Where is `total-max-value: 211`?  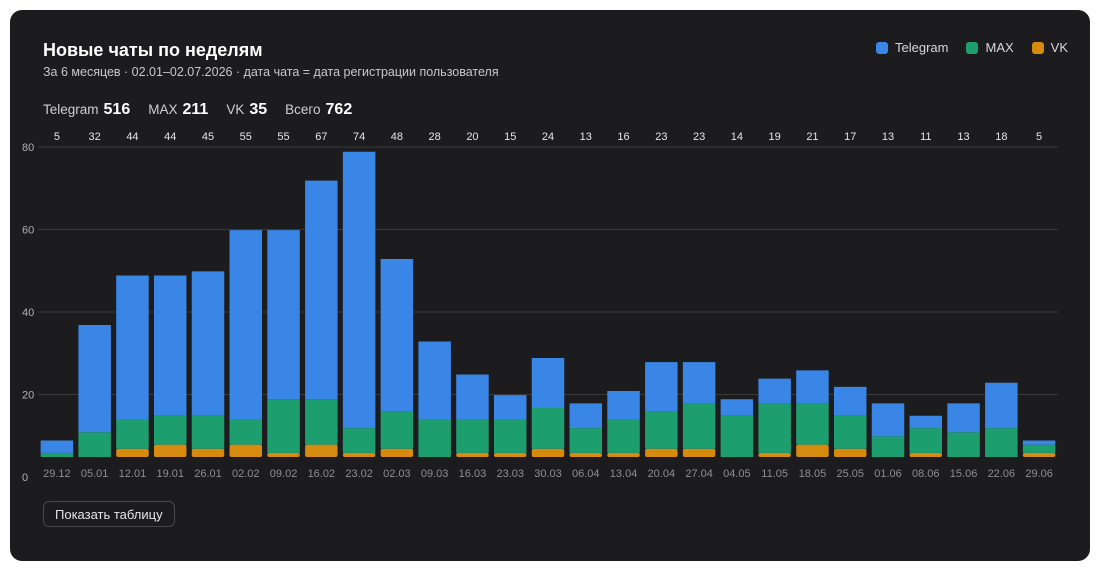
total-max-value: 211 is located at coordinates (195, 109).